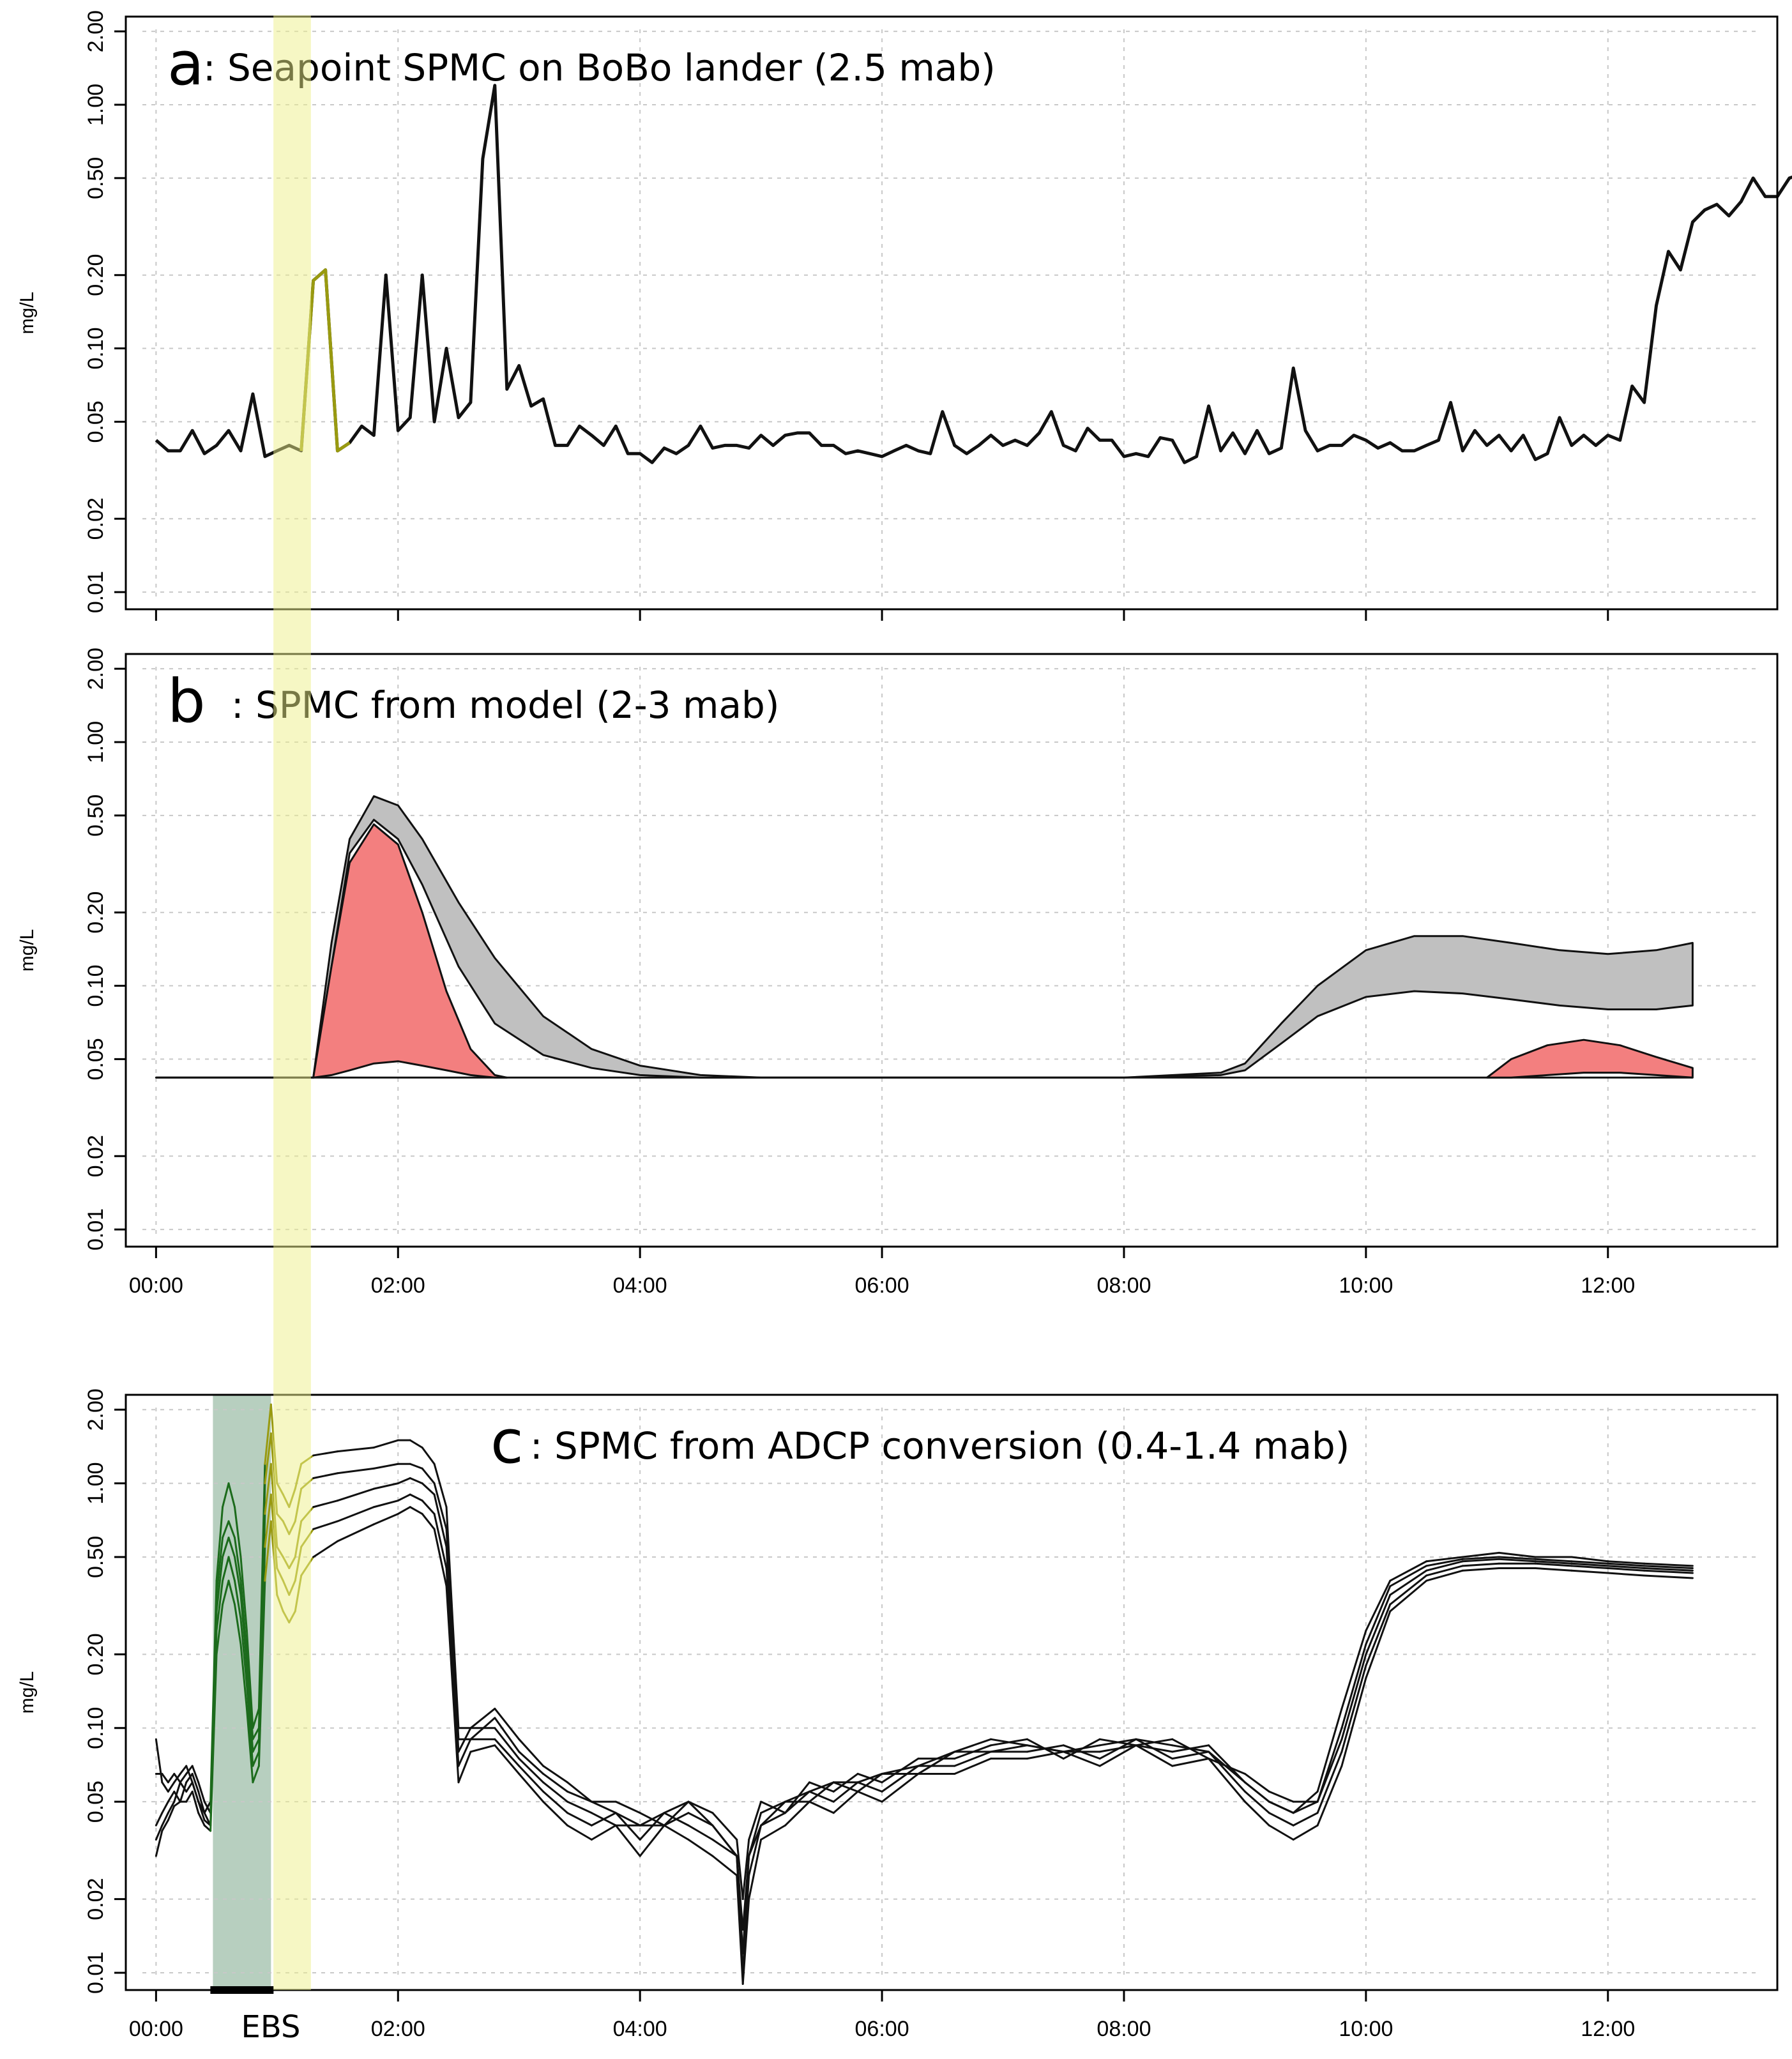 This screenshot has width=1792, height=2059. What do you see at coordinates (187, 701) in the screenshot?
I see `panel-b-letter: b` at bounding box center [187, 701].